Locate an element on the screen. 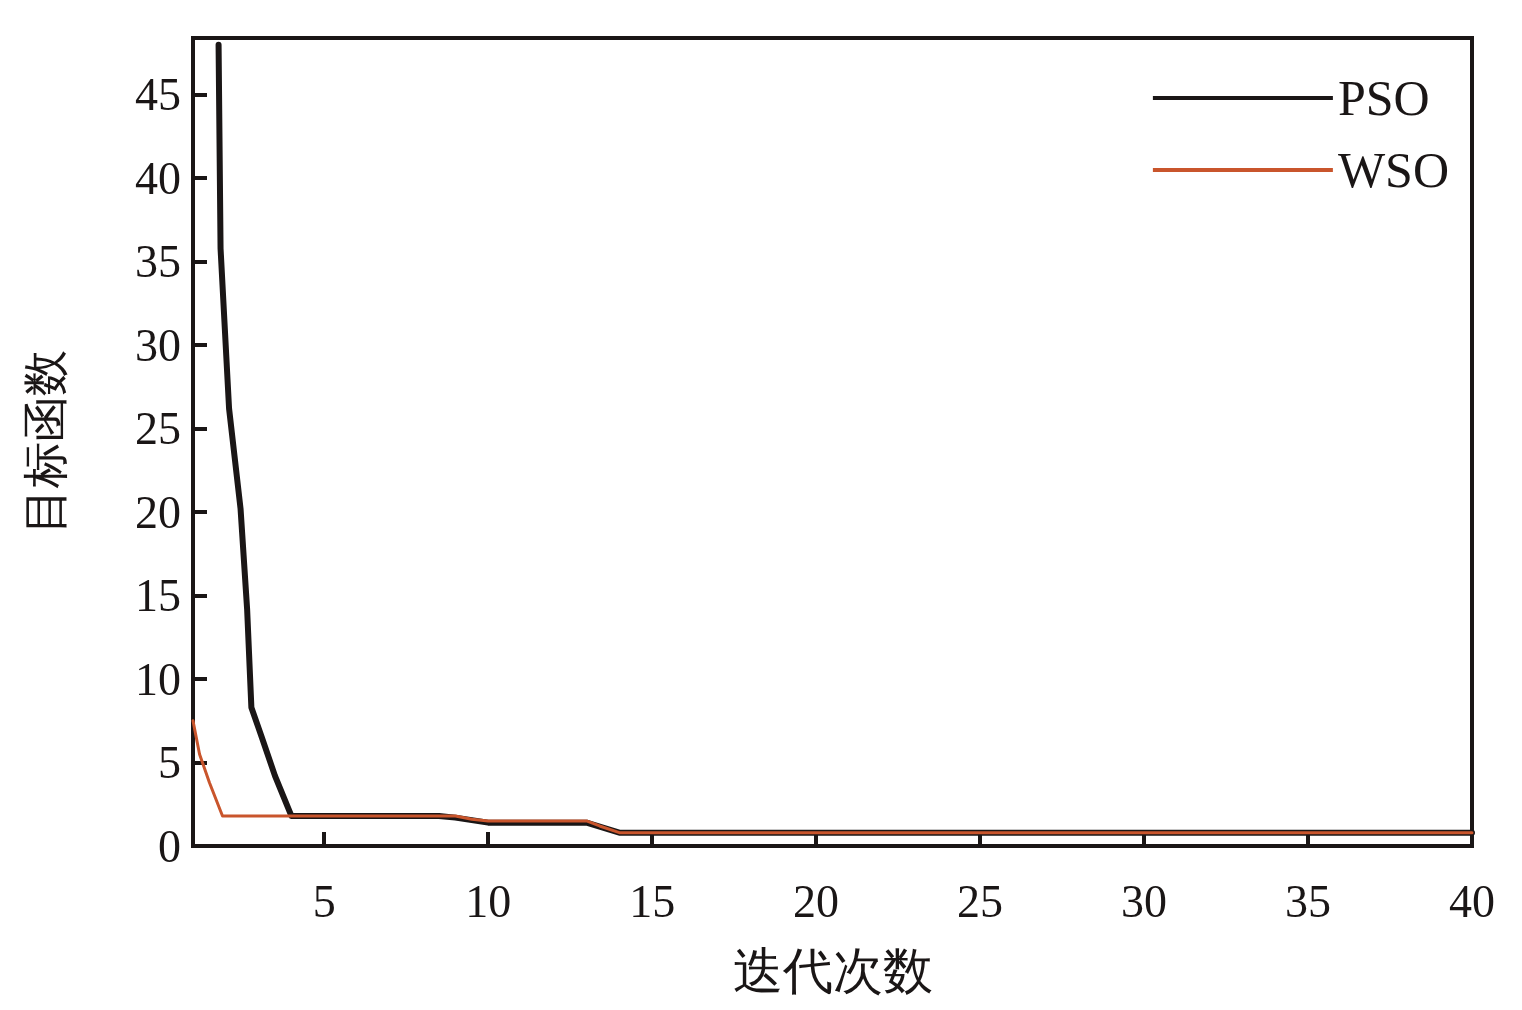  x-tick-label: 5 is located at coordinates (324, 901).